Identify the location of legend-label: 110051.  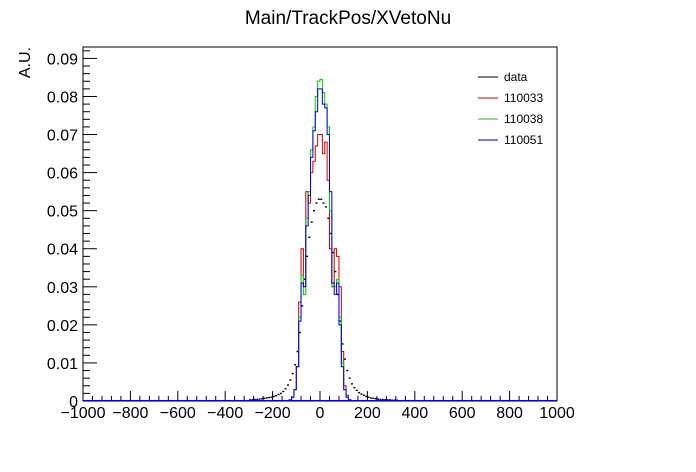
(523, 140).